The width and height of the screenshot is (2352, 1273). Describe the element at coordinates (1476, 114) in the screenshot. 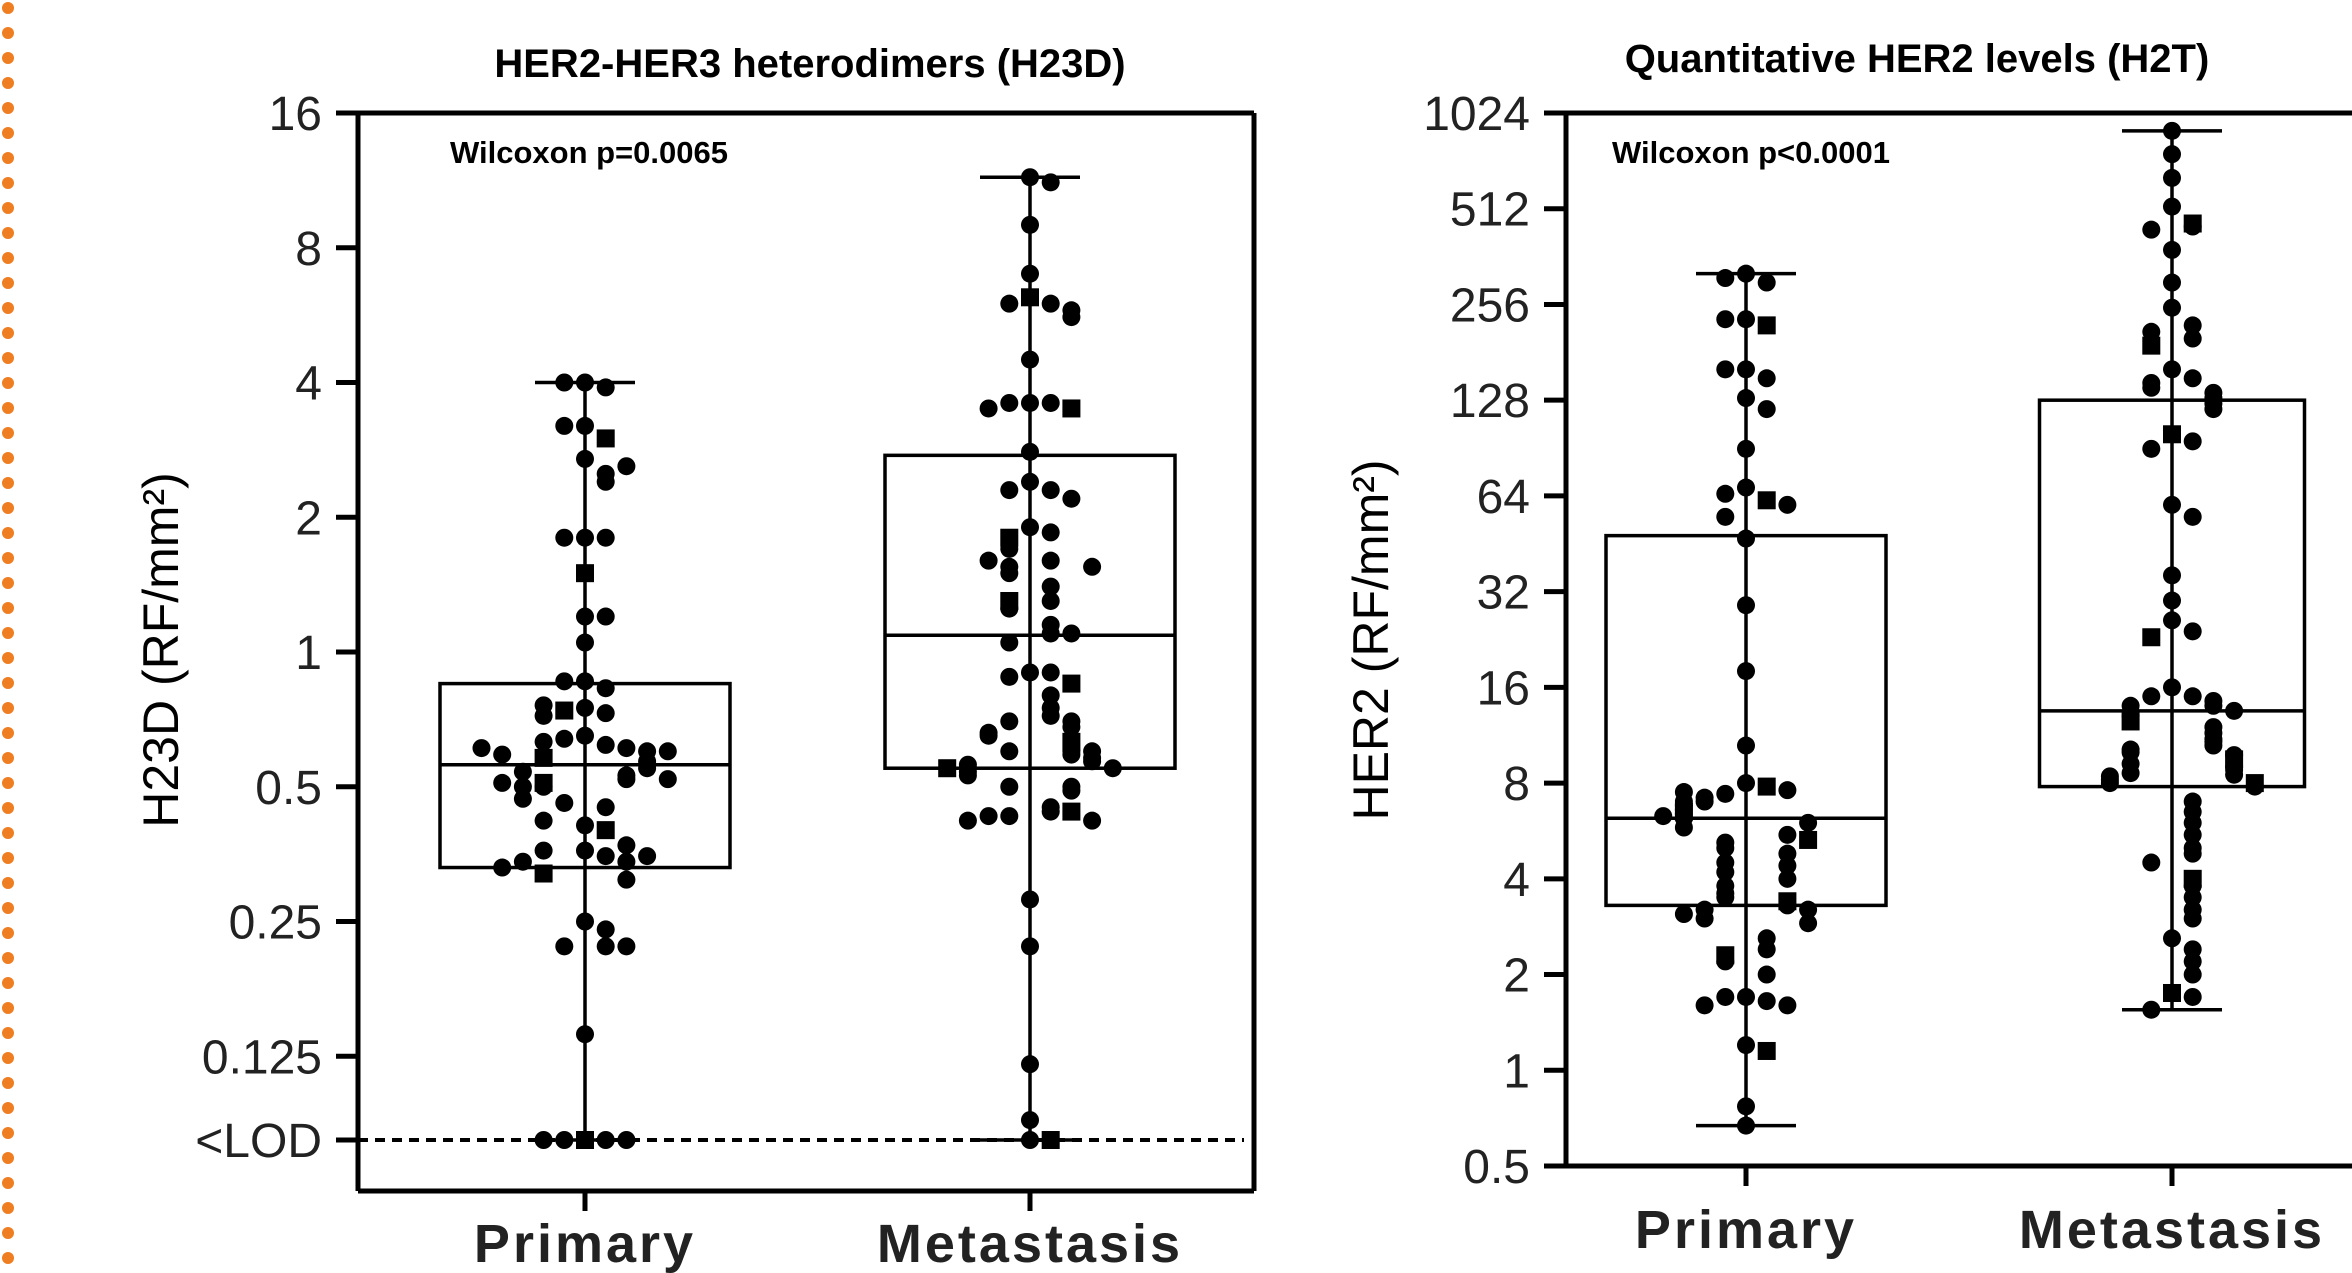

I see `y-tick-label: 1024` at that location.